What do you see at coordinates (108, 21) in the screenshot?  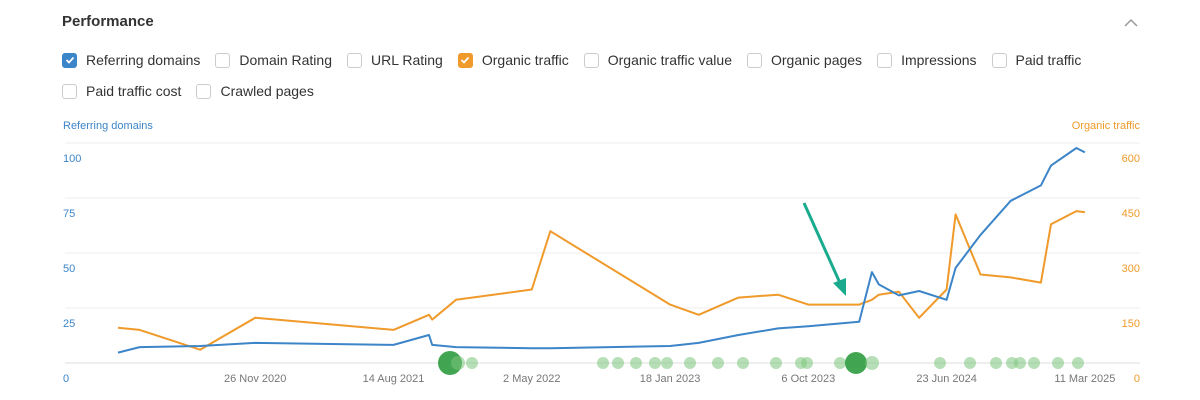 I see `panel-title: Performance` at bounding box center [108, 21].